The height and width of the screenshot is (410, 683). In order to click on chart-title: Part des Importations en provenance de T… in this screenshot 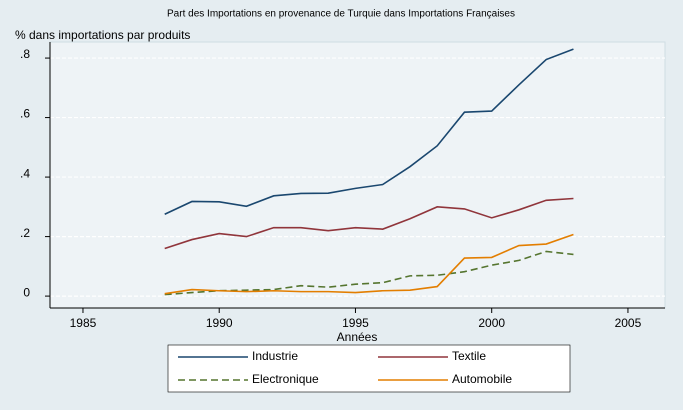, I will do `click(341, 14)`.